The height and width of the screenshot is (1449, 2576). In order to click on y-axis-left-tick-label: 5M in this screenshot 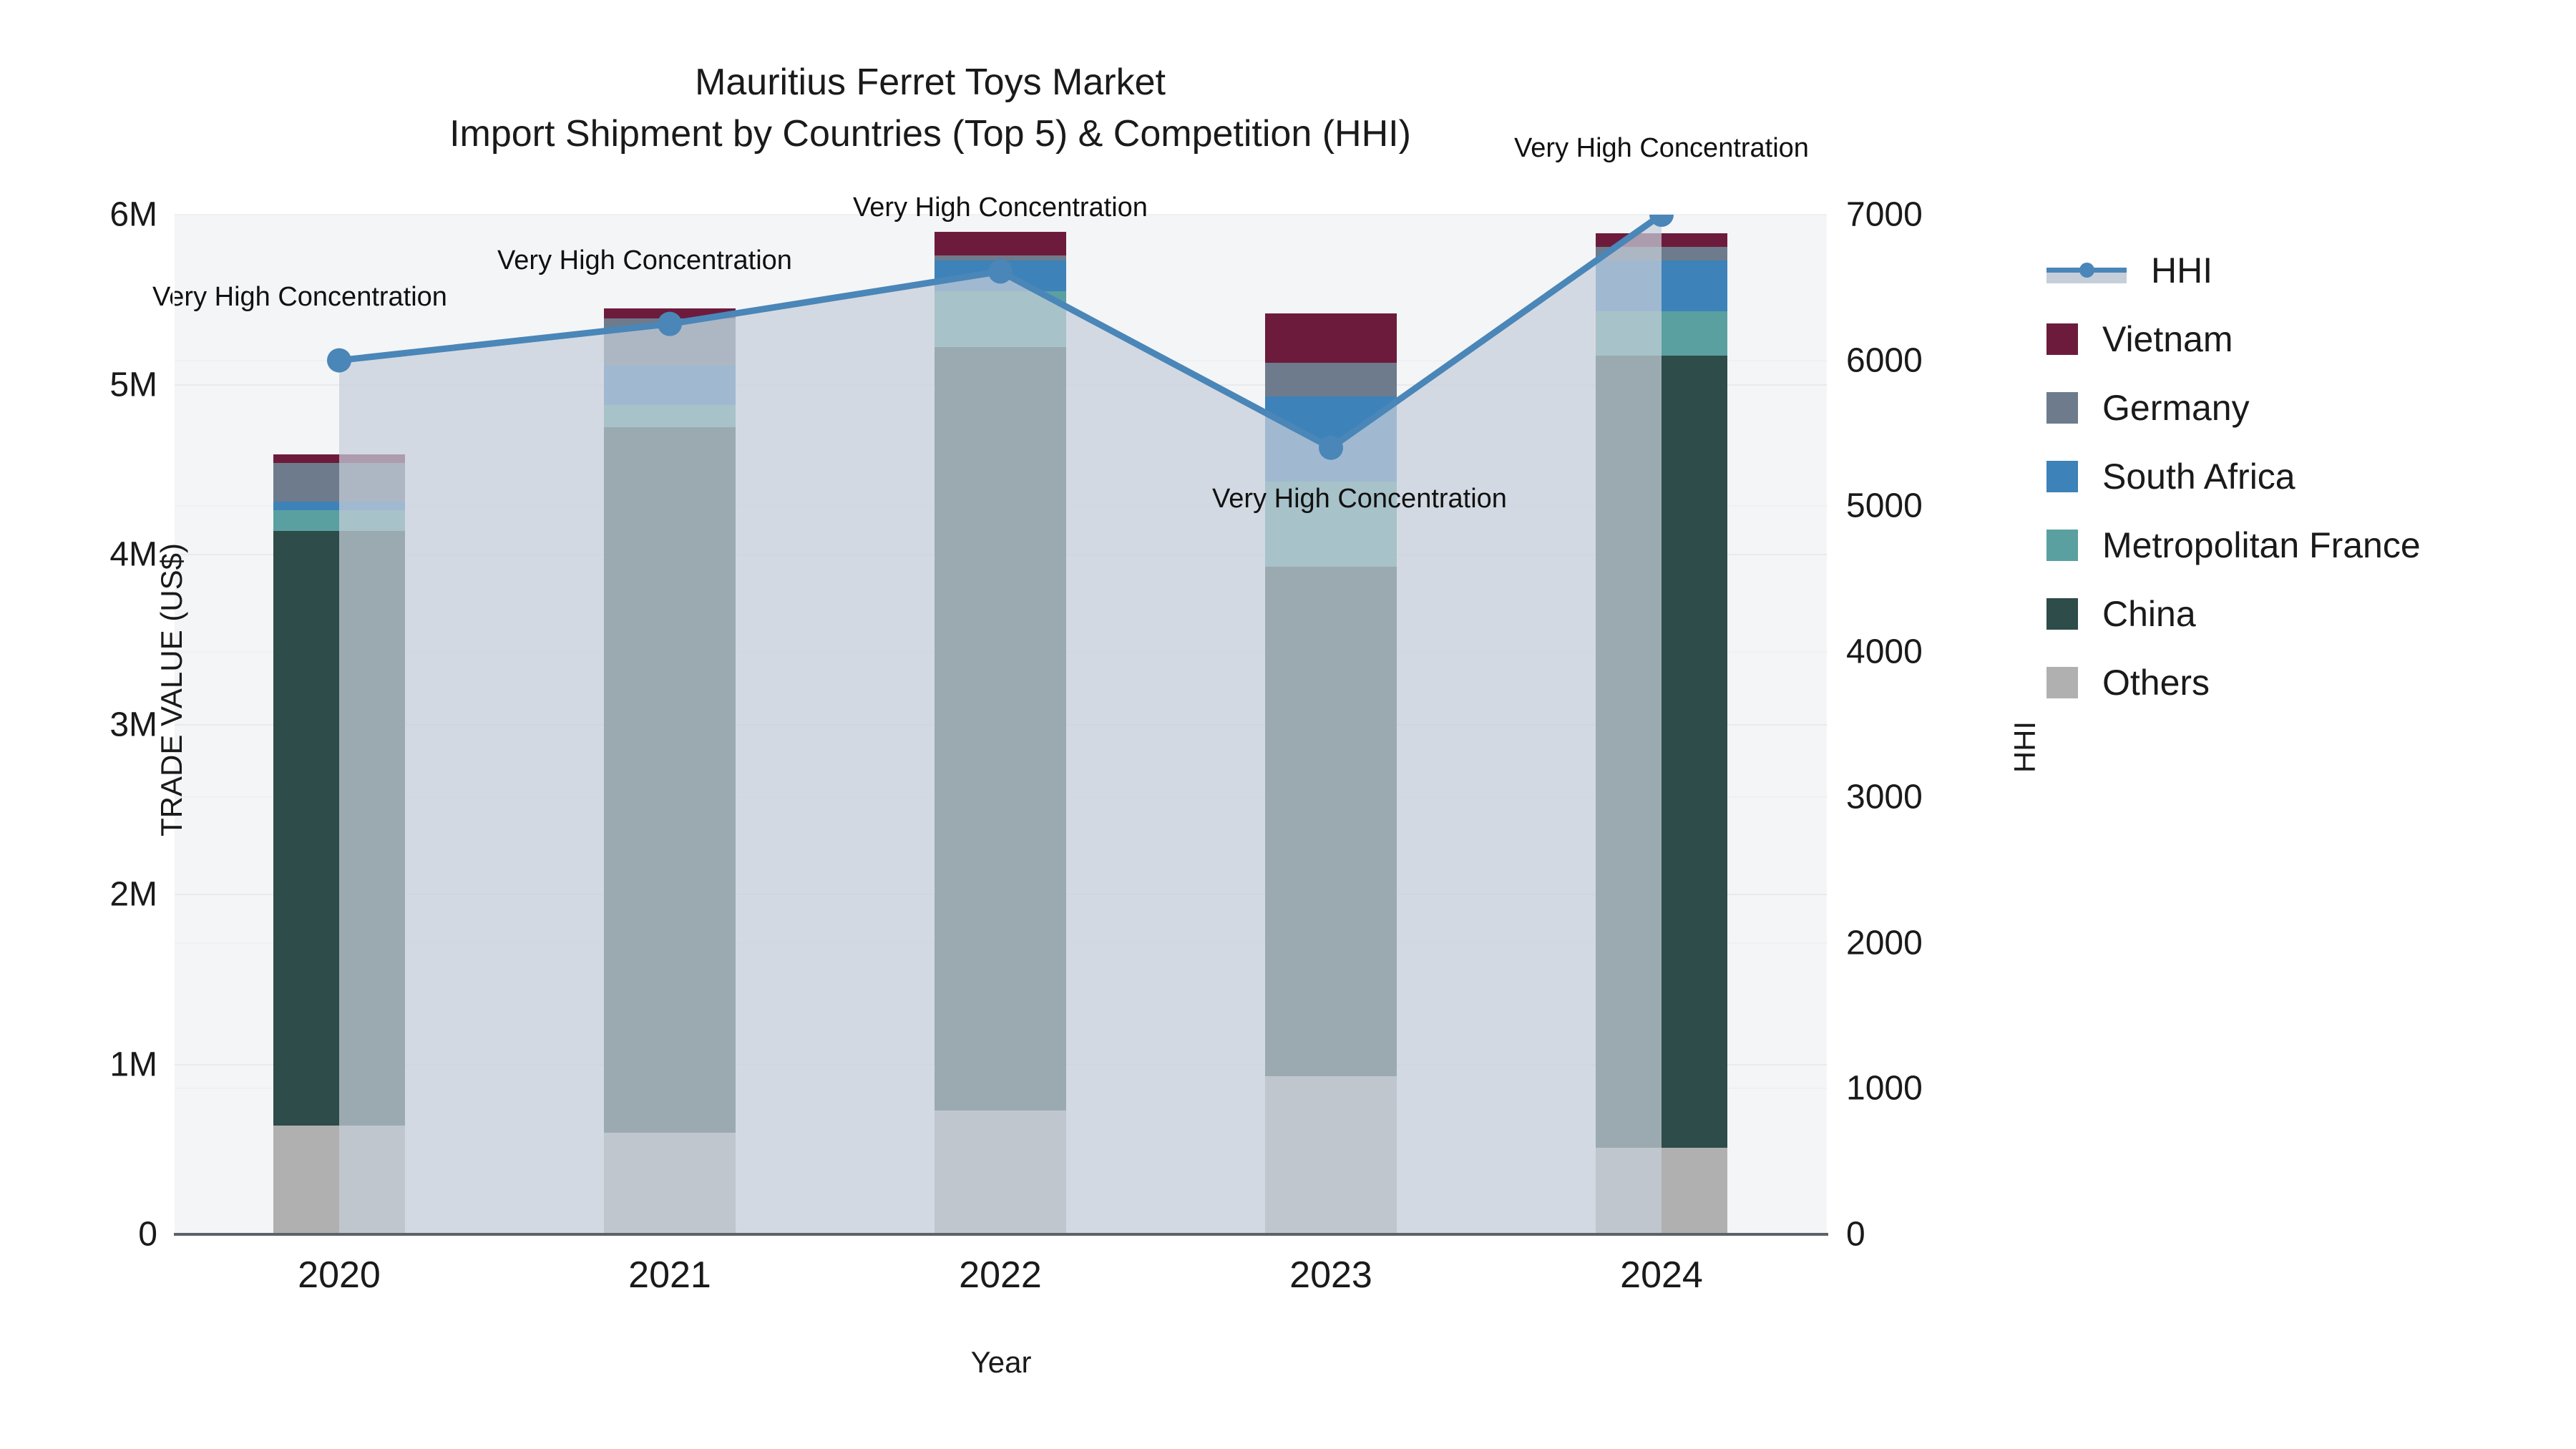, I will do `click(133, 385)`.